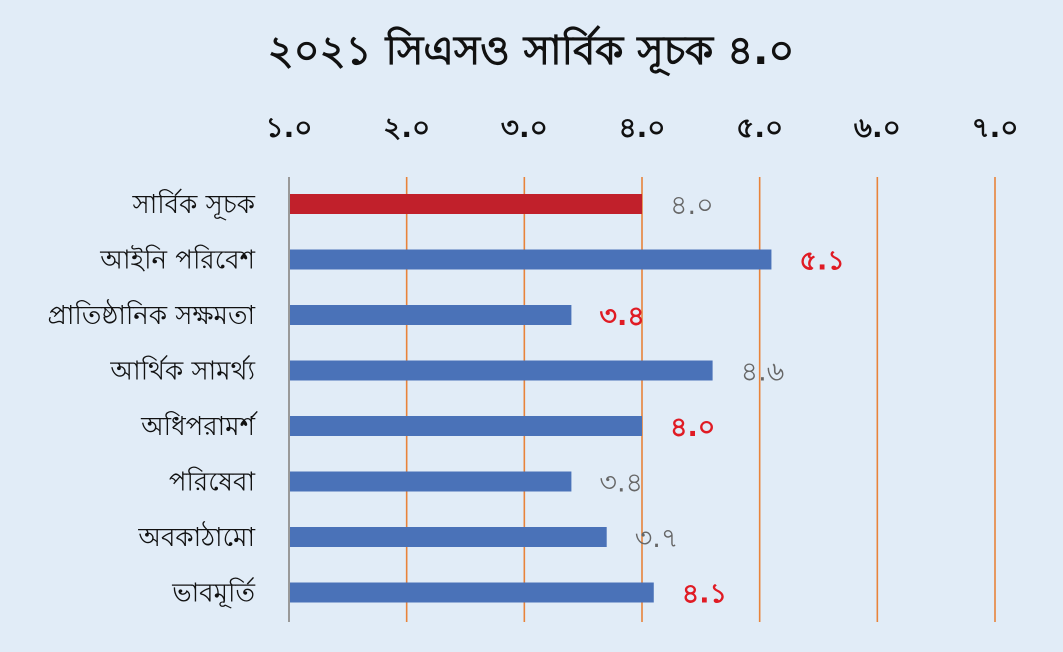  I want to click on x-tick-label-3: ৪.০, so click(641, 127).